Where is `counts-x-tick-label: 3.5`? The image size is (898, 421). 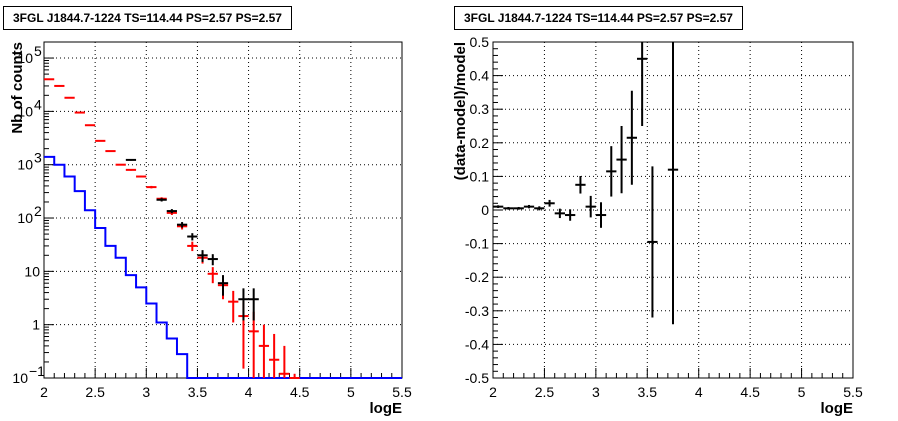
counts-x-tick-label: 3.5 is located at coordinates (198, 392).